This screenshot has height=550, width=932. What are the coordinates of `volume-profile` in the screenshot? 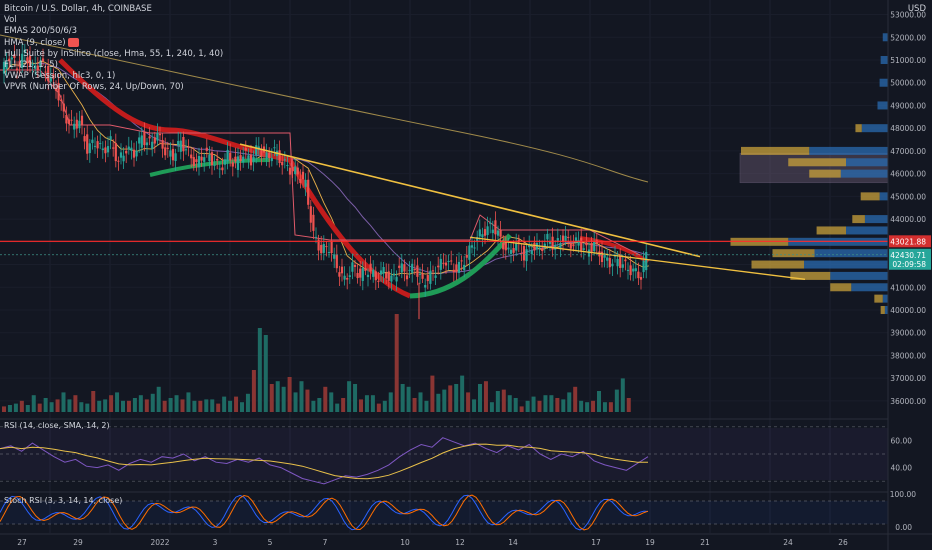 It's located at (809, 173).